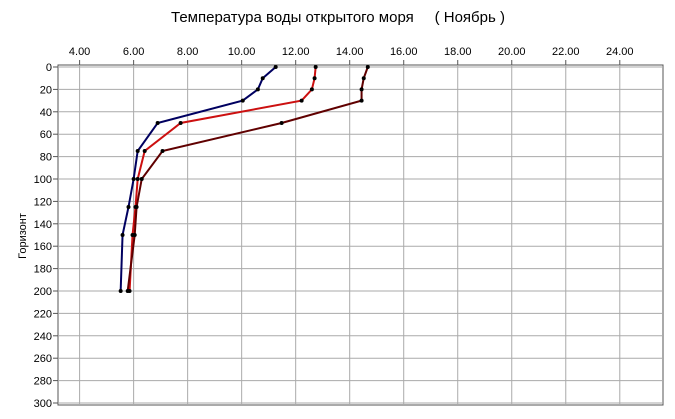 The height and width of the screenshot is (419, 675). What do you see at coordinates (43, 225) in the screenshot?
I see `y-tick-label: 140` at bounding box center [43, 225].